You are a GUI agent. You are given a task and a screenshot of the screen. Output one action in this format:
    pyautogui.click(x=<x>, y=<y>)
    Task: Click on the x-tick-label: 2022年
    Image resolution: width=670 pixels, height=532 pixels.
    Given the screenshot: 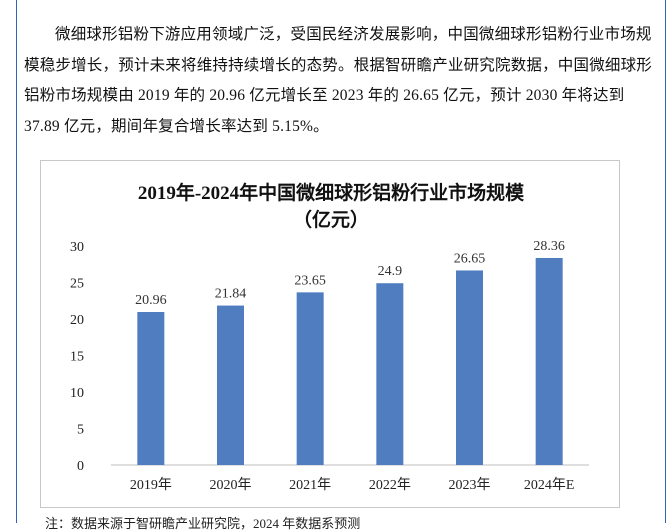 What is the action you would take?
    pyautogui.click(x=390, y=485)
    